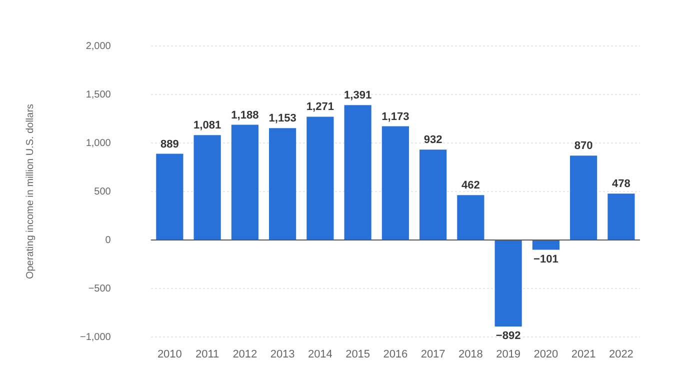  I want to click on data-label: 1,081, so click(208, 126).